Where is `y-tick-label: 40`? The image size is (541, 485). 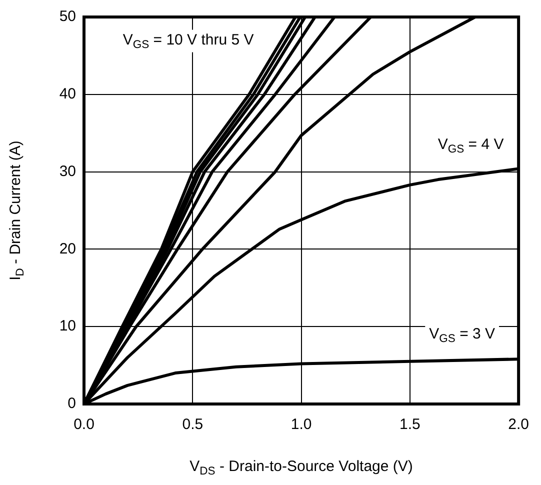
y-tick-label: 40 is located at coordinates (67, 94).